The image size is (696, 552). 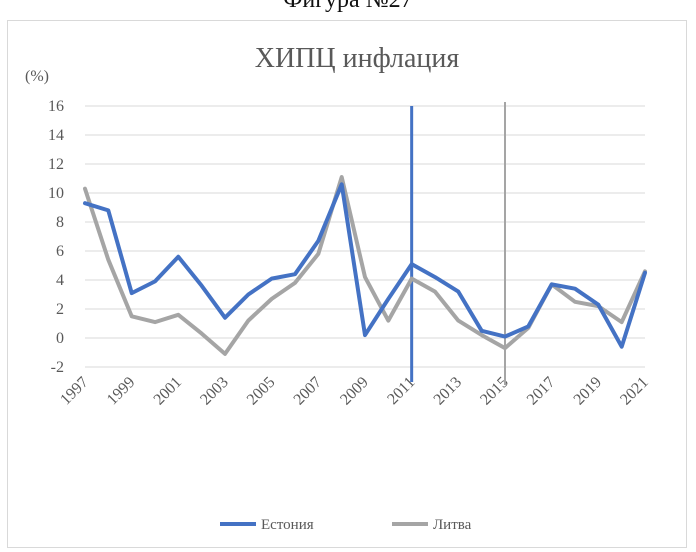 I want to click on figure-caption: Фигура №27, so click(x=348, y=6).